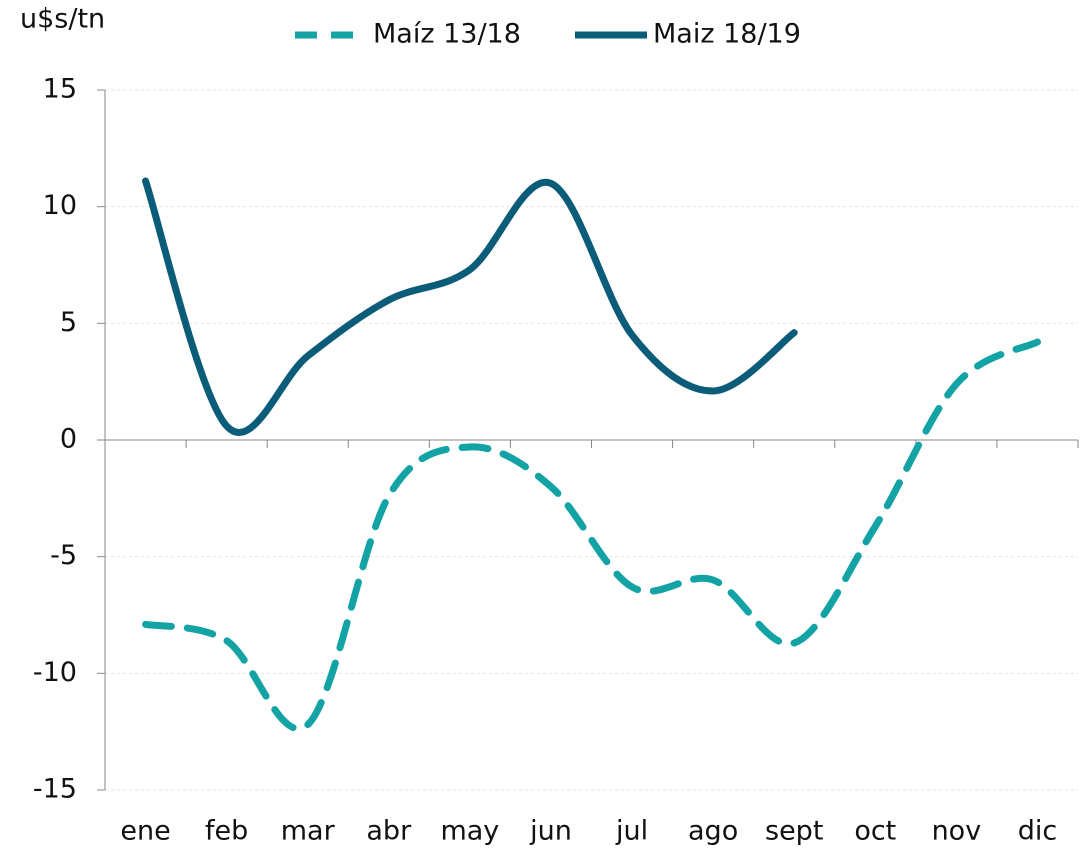  Describe the element at coordinates (145, 831) in the screenshot. I see `x-tick-label: ene` at that location.